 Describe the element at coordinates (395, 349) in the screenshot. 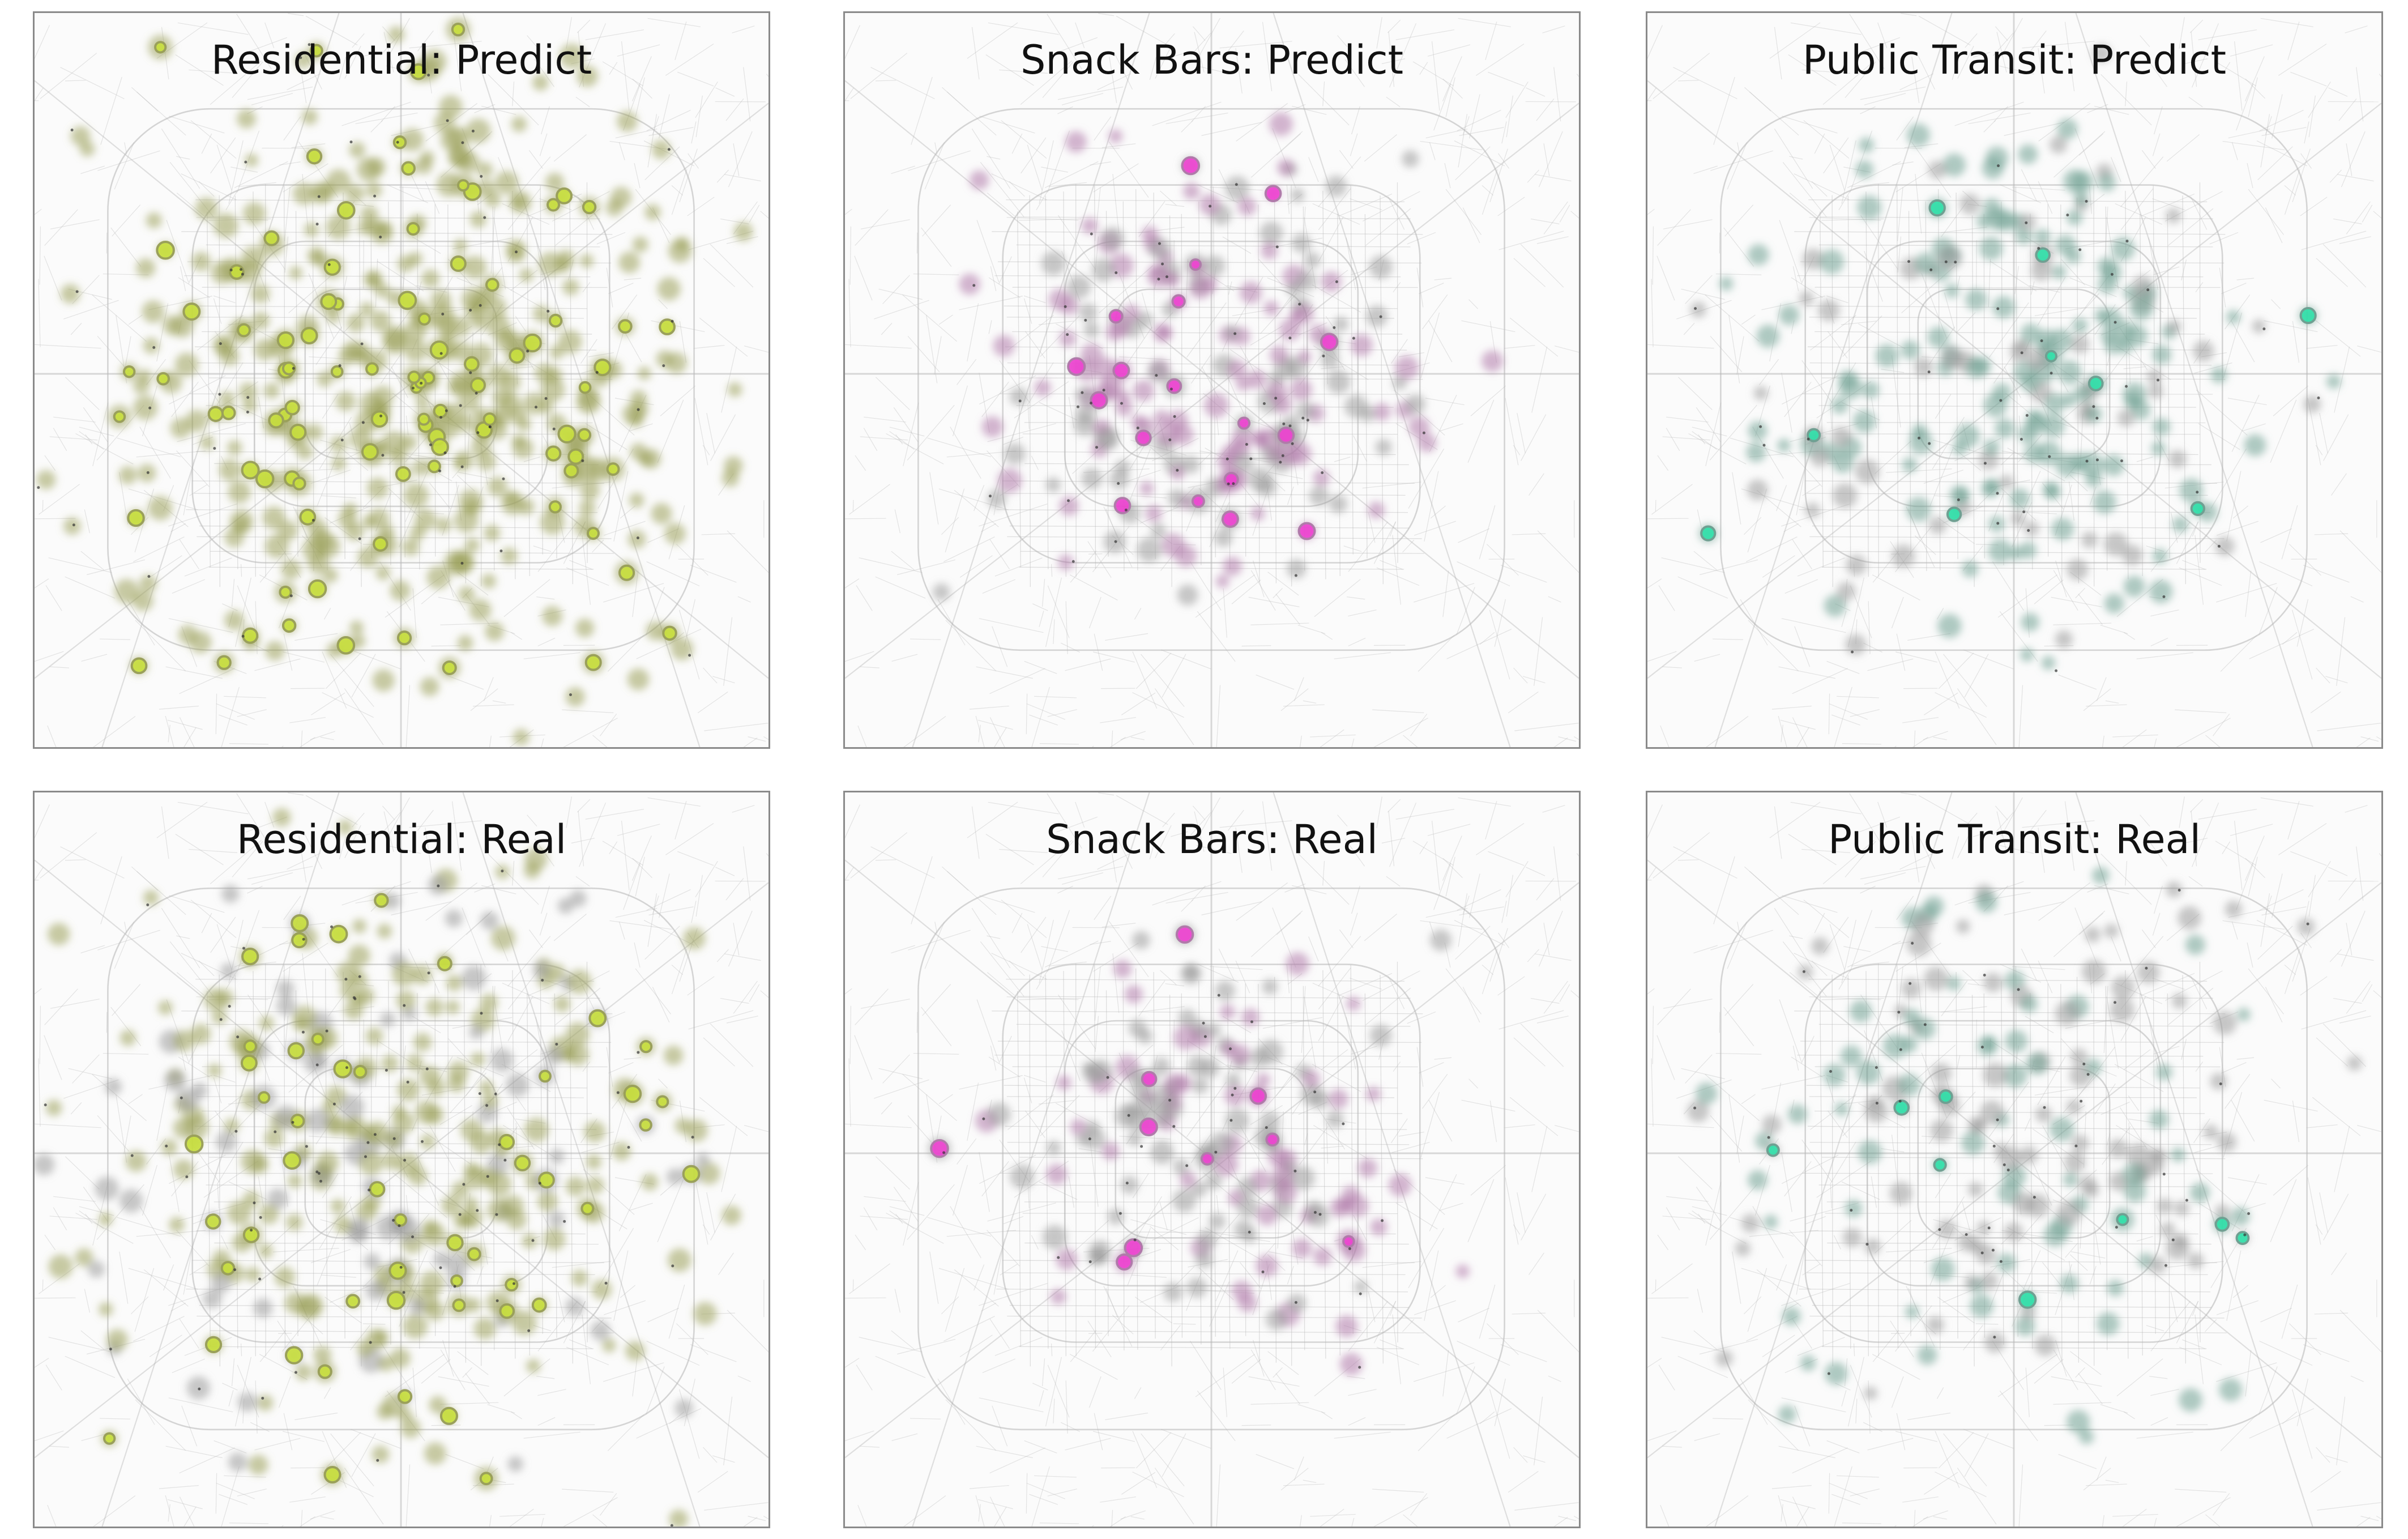

I see `hotspots` at that location.